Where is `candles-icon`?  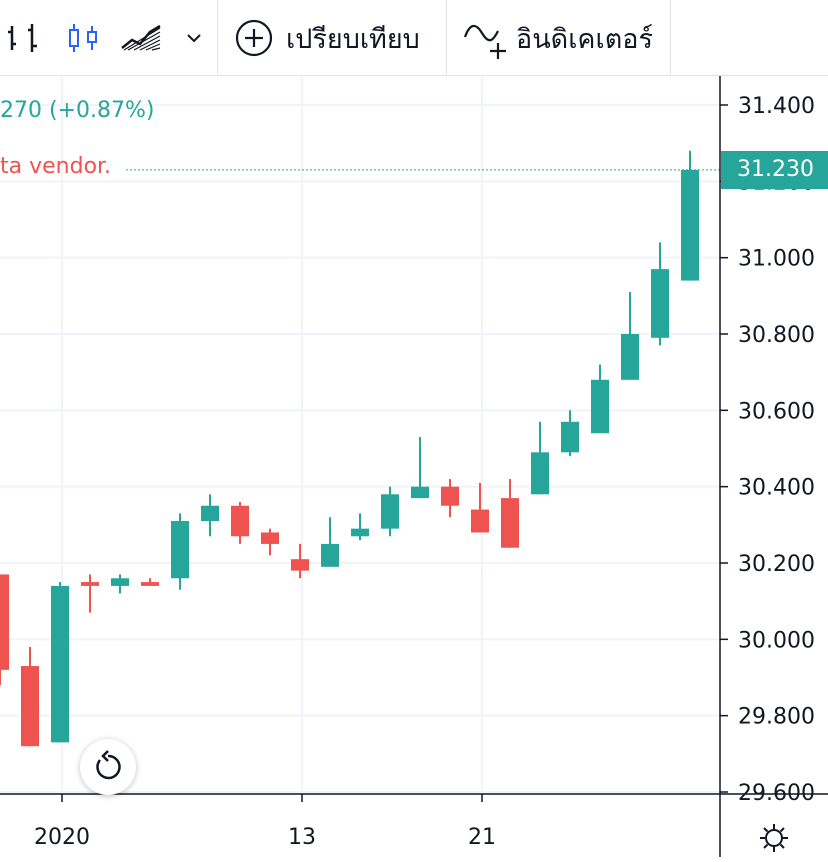 candles-icon is located at coordinates (83, 38).